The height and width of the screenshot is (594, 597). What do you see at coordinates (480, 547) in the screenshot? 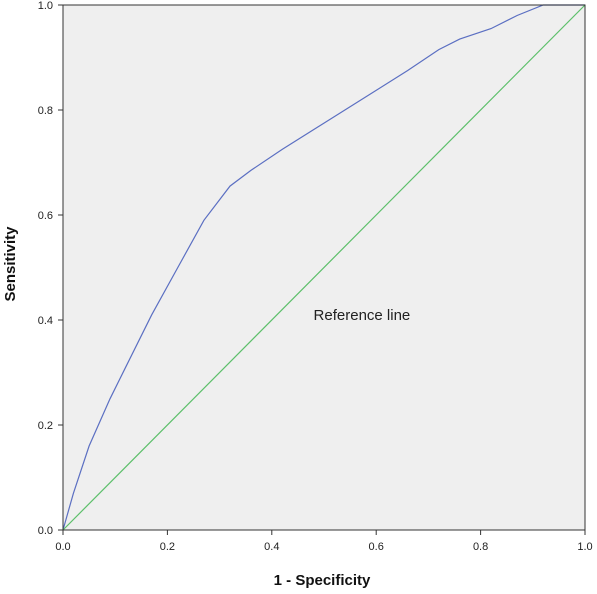
I see `x-tick-label: 0.8` at bounding box center [480, 547].